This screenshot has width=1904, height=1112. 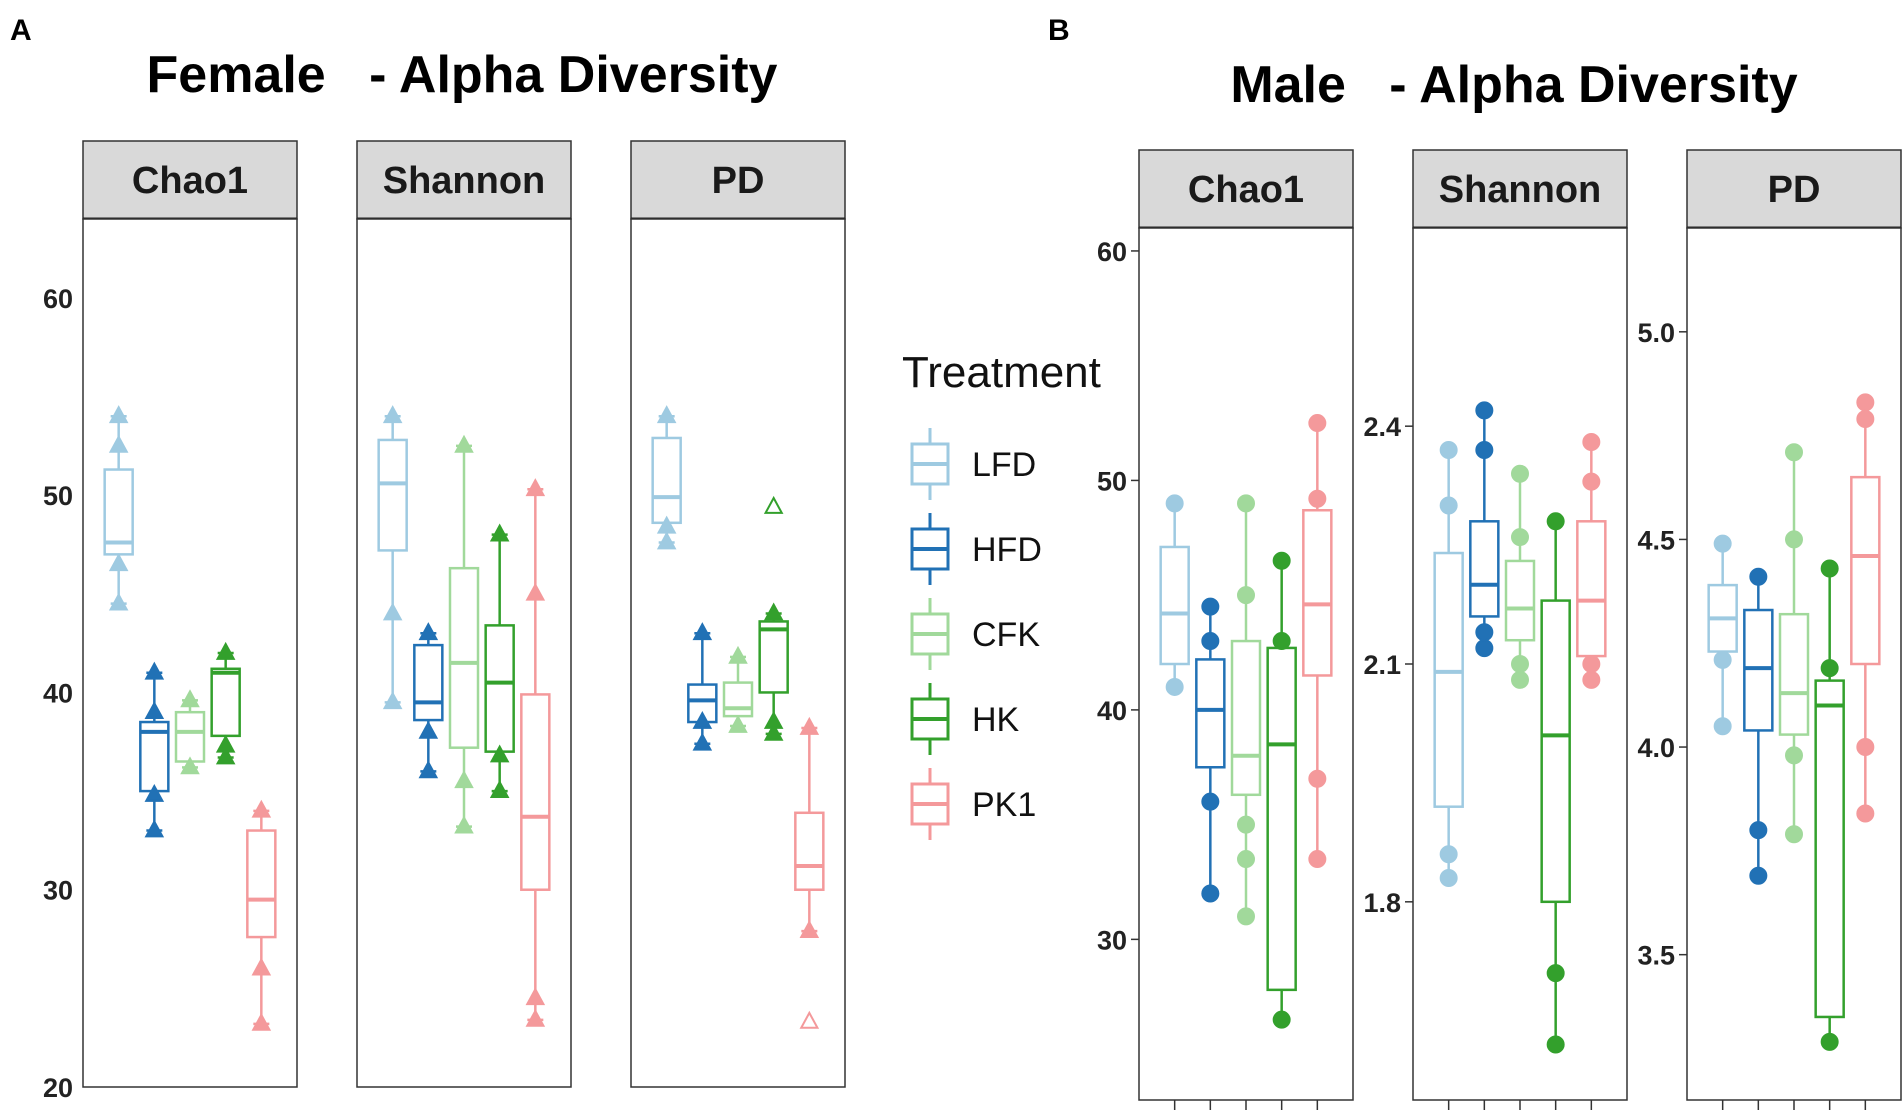 What do you see at coordinates (1004, 465) in the screenshot?
I see `legend-label-lfd: LFD` at bounding box center [1004, 465].